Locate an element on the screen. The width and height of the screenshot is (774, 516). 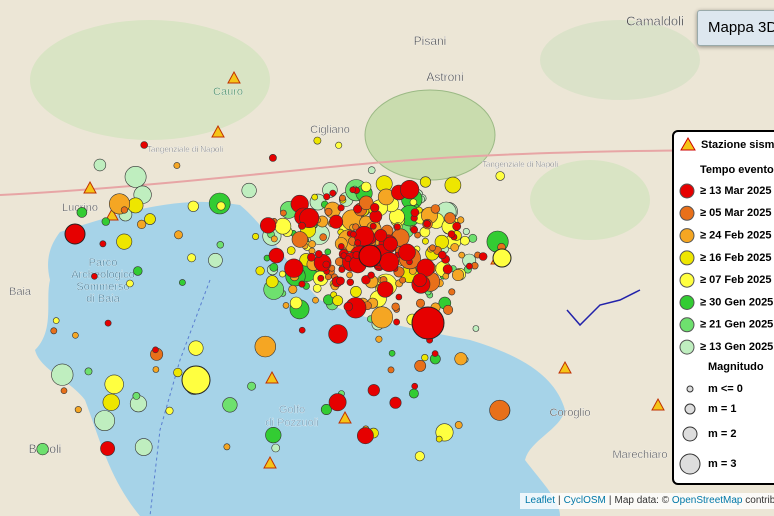
place-label: Sommerso is located at coordinates (102, 287).